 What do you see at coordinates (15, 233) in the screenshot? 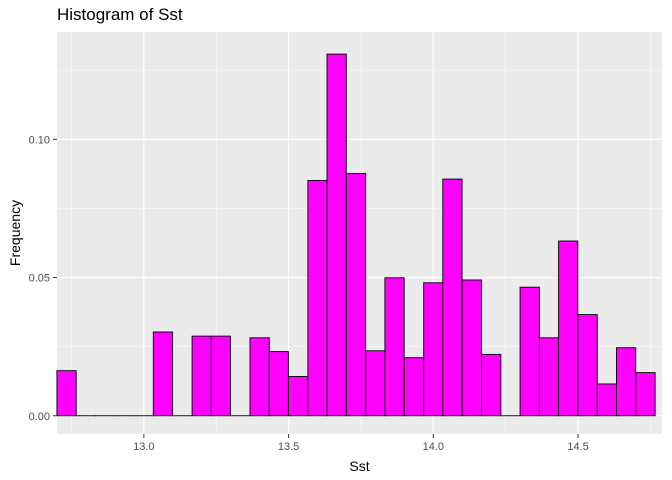
I see `y-axis-label: Frequency` at bounding box center [15, 233].